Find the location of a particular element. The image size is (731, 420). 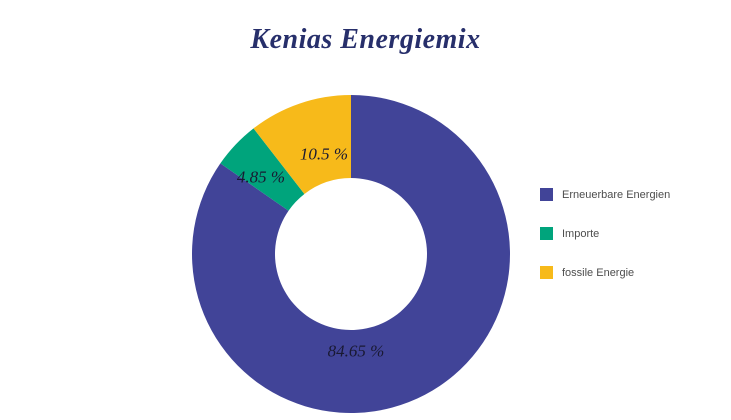

legend-swatch-fossile is located at coordinates (546, 272).